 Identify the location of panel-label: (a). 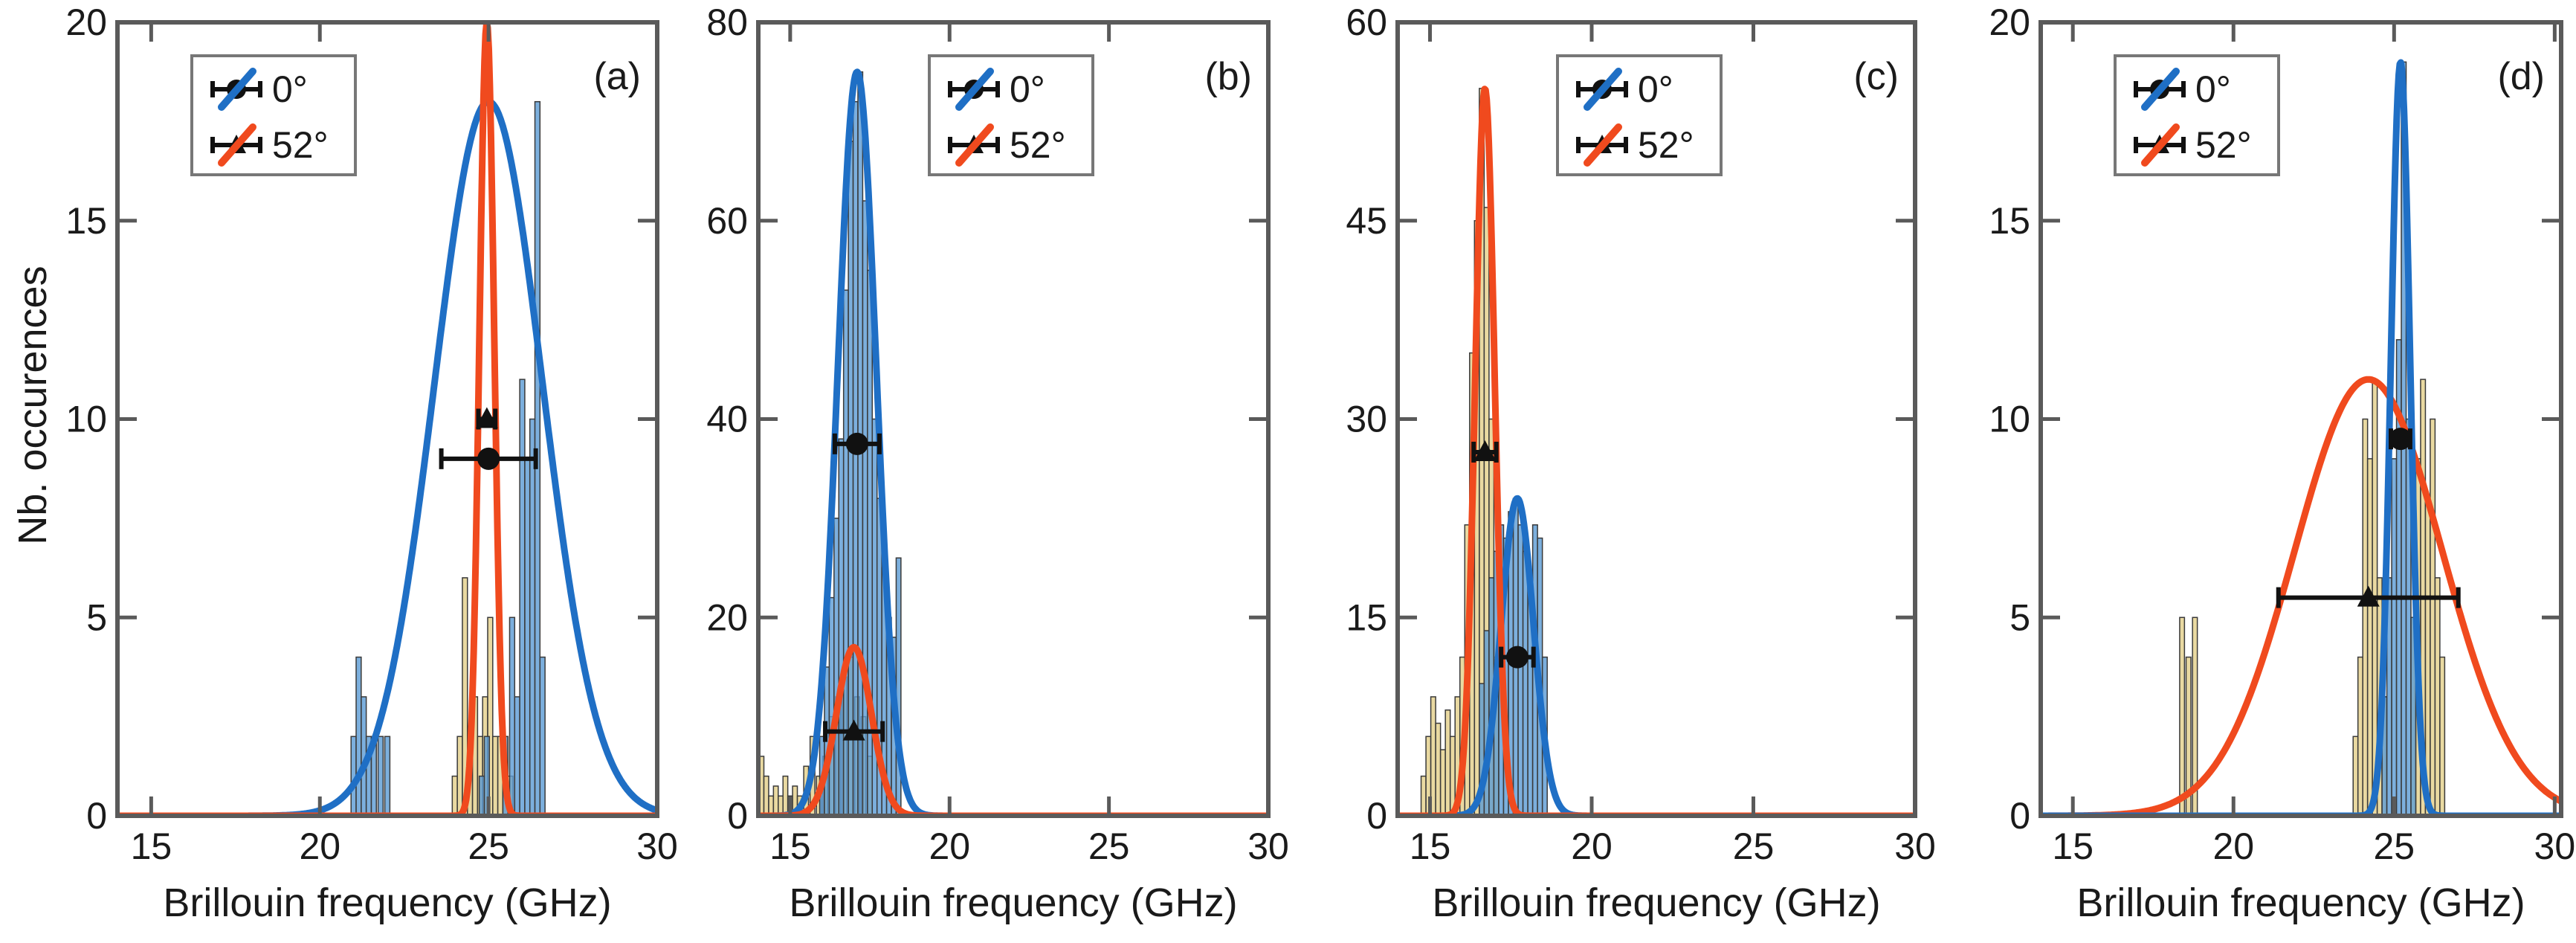
(617, 76).